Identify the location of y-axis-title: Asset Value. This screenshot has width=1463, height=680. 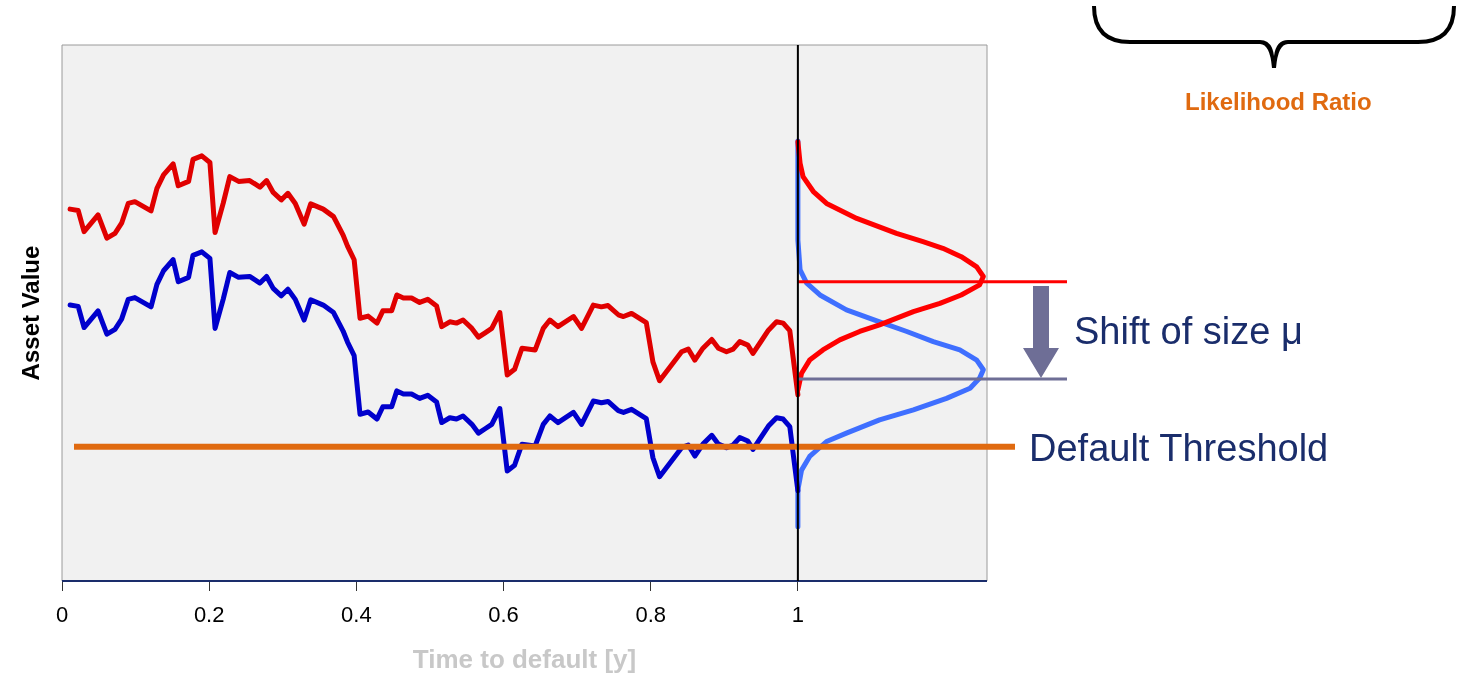
(31, 313).